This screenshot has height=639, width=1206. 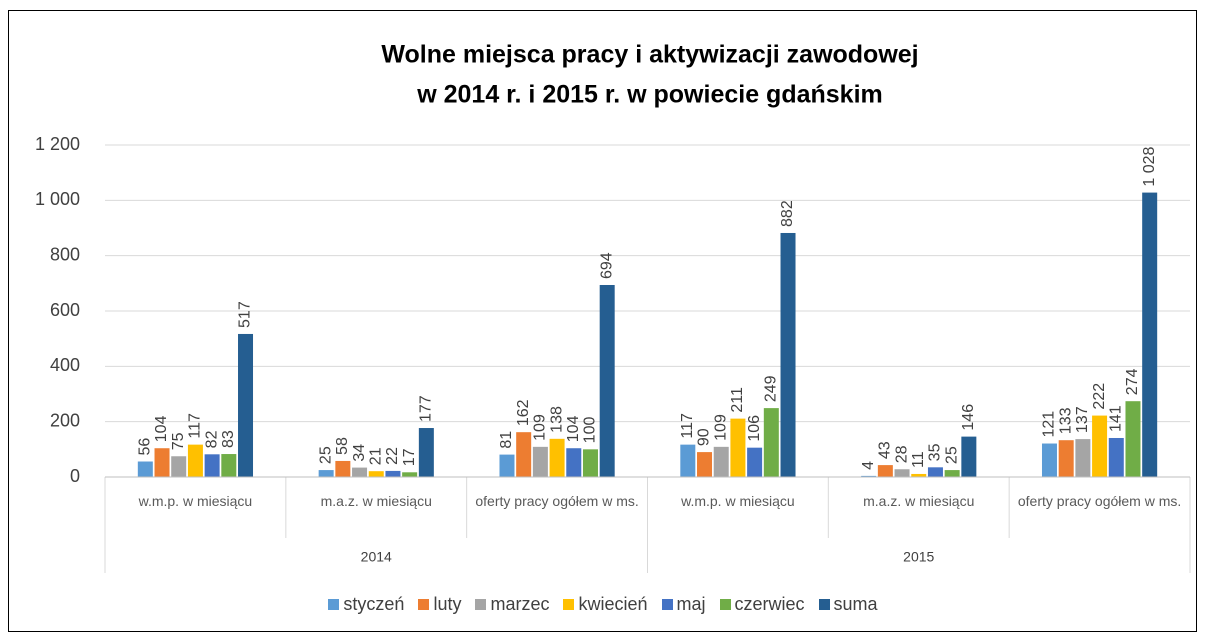 What do you see at coordinates (1149, 166) in the screenshot?
I see `data-label: 1 028` at bounding box center [1149, 166].